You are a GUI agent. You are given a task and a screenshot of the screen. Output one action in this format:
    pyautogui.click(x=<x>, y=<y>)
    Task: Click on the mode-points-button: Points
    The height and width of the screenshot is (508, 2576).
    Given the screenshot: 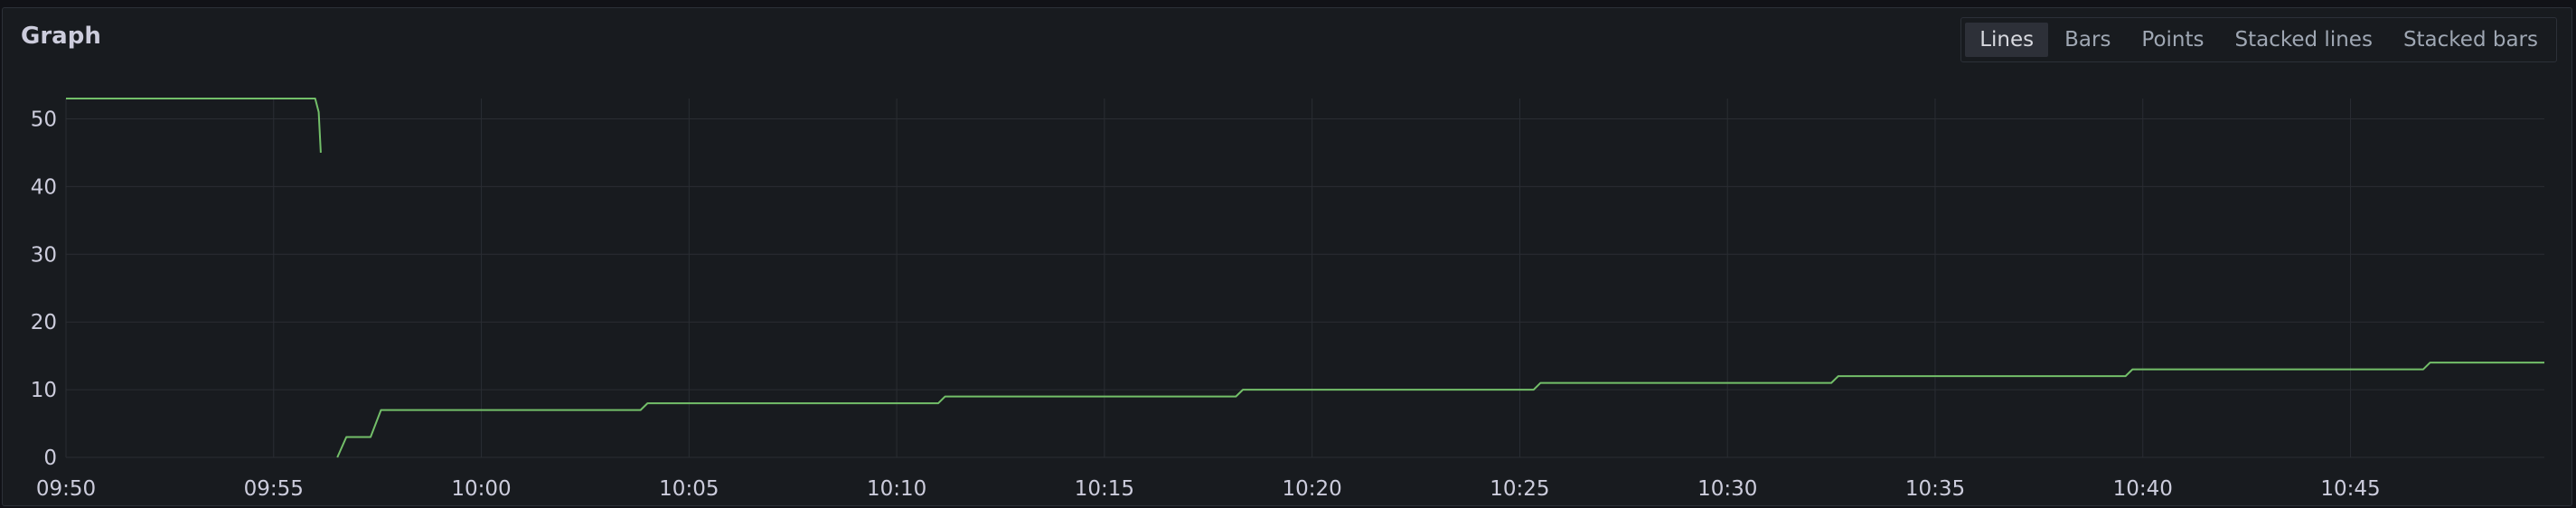 What is the action you would take?
    pyautogui.click(x=2173, y=40)
    